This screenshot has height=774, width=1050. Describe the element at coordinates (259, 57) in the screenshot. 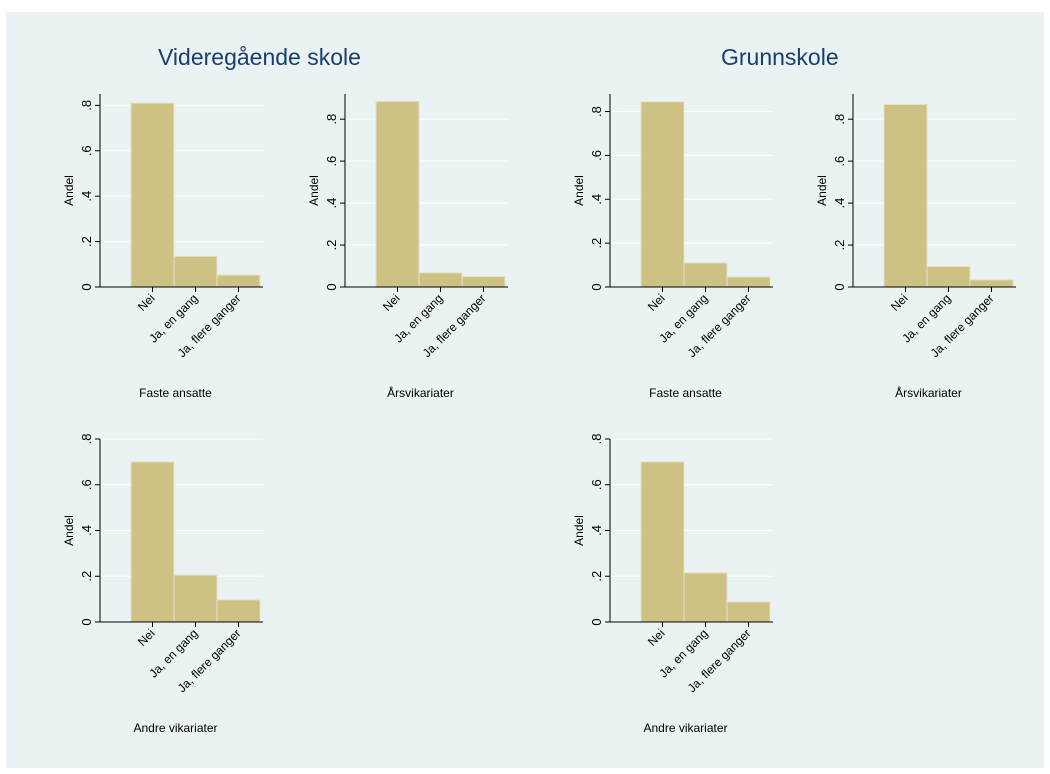

I see `group-title-videregaende: Videregående skole` at that location.